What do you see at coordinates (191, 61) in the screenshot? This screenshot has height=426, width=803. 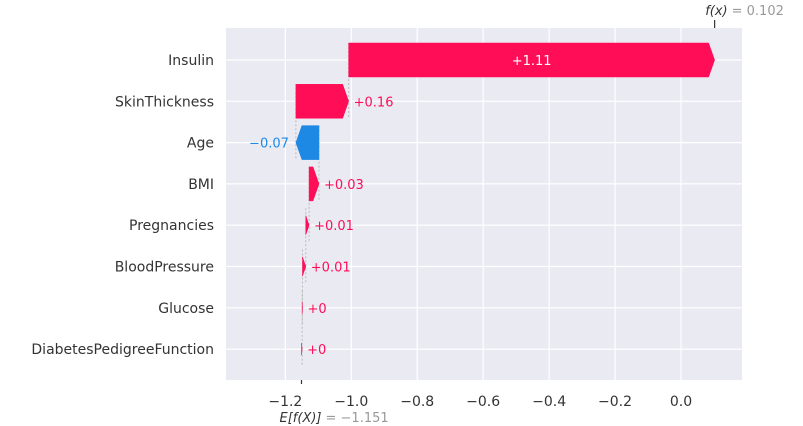 I see `feature-name: Insulin` at bounding box center [191, 61].